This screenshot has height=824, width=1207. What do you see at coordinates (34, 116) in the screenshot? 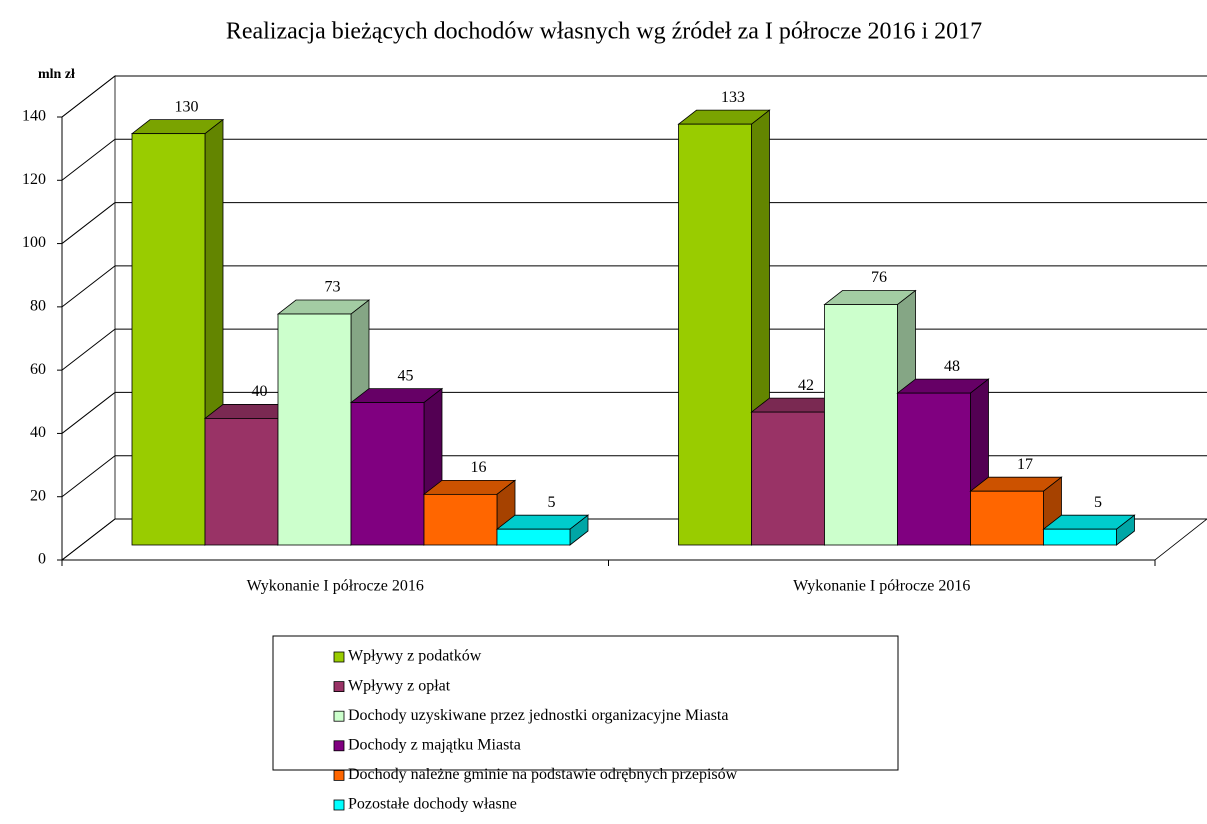
I see `y-tick-label: 140` at bounding box center [34, 116].